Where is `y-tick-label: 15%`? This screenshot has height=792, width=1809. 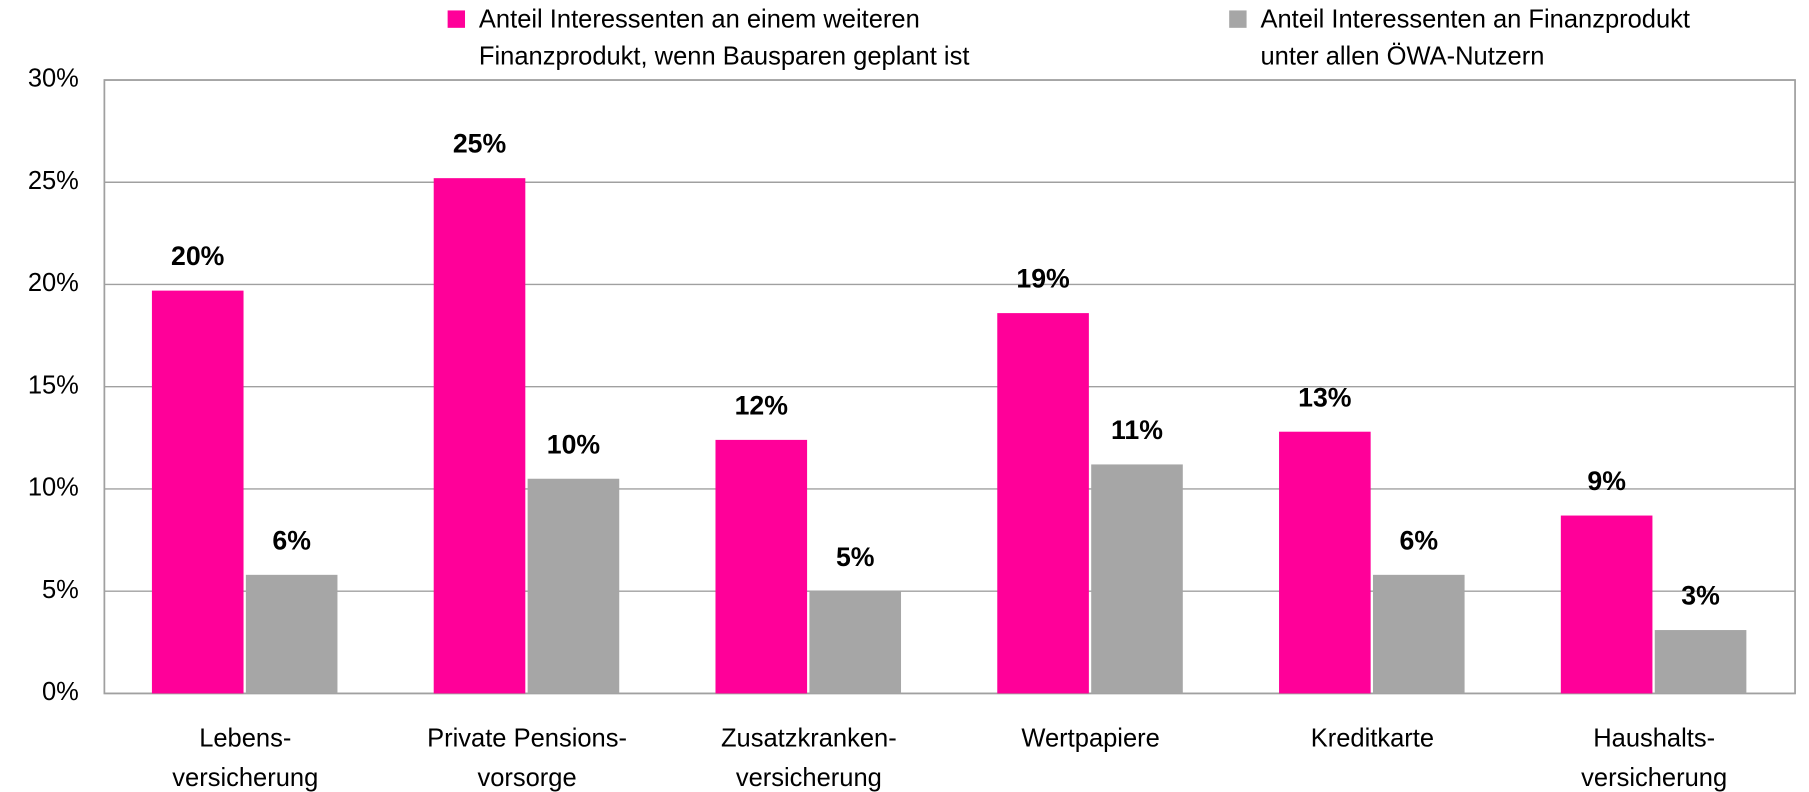 y-tick-label: 15% is located at coordinates (53, 385).